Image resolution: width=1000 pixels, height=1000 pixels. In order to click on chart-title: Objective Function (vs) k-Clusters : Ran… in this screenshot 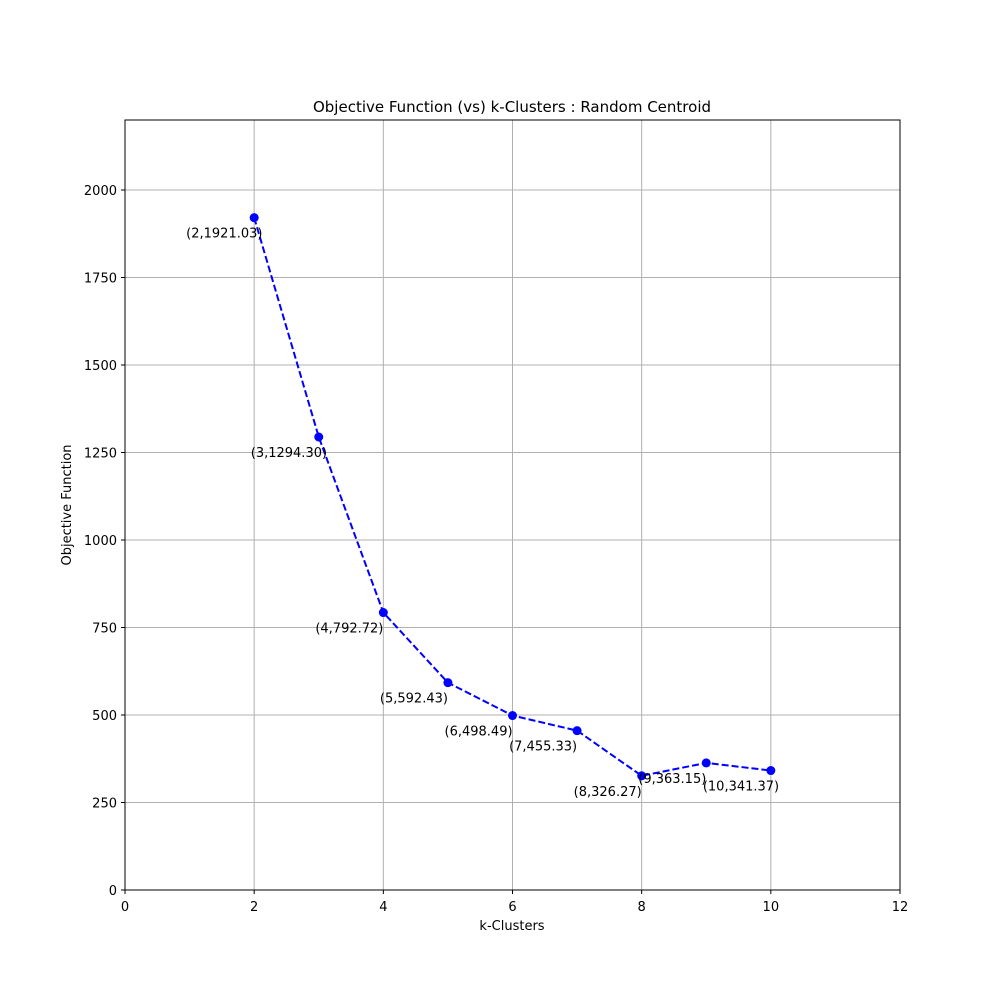, I will do `click(512, 107)`.